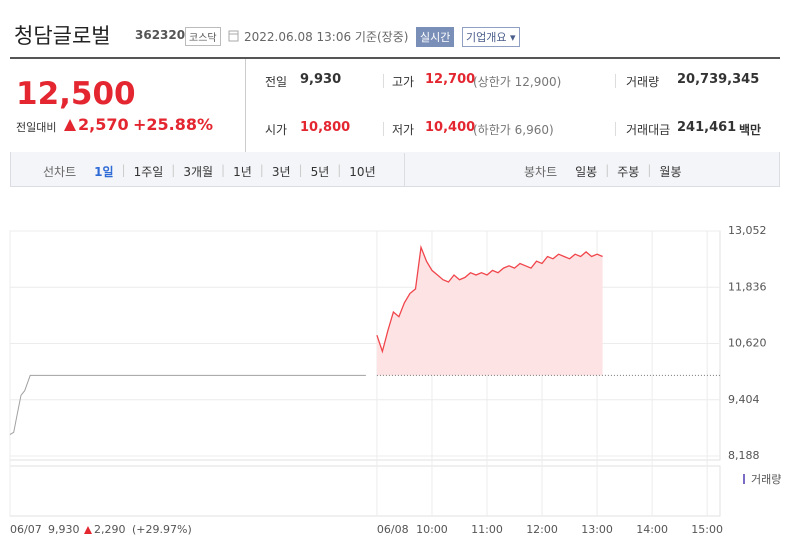  What do you see at coordinates (652, 529) in the screenshot?
I see `x-tick-label: 14:00` at bounding box center [652, 529].